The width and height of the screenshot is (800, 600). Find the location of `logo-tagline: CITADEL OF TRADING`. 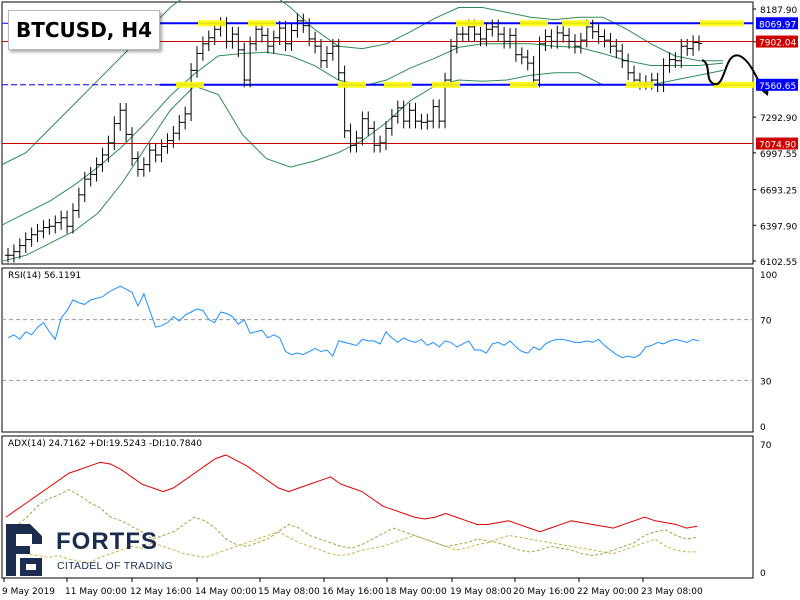

logo-tagline: CITADEL OF TRADING is located at coordinates (115, 566).